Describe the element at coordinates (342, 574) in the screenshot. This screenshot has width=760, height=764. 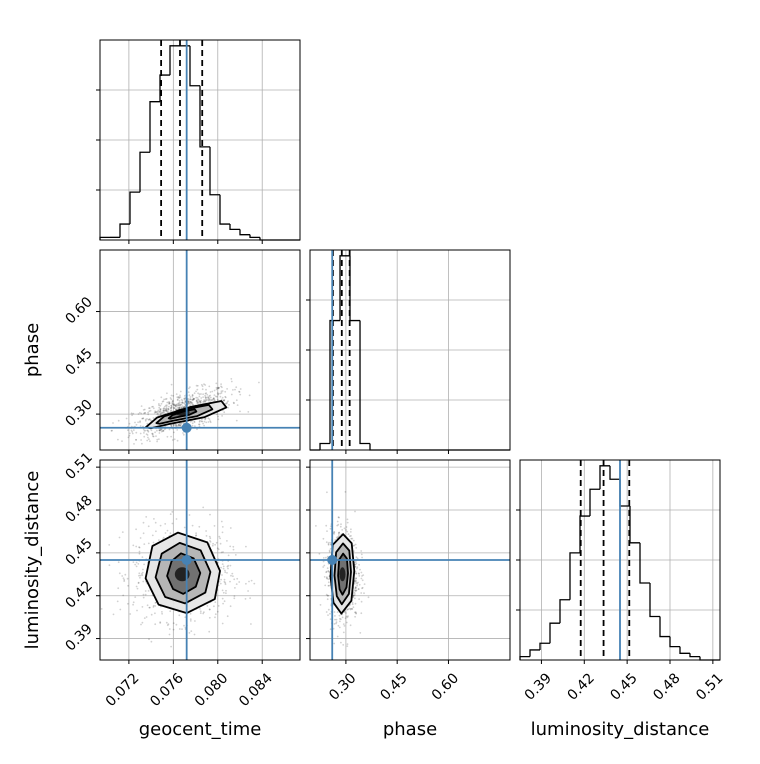
I see `contour-line` at that location.